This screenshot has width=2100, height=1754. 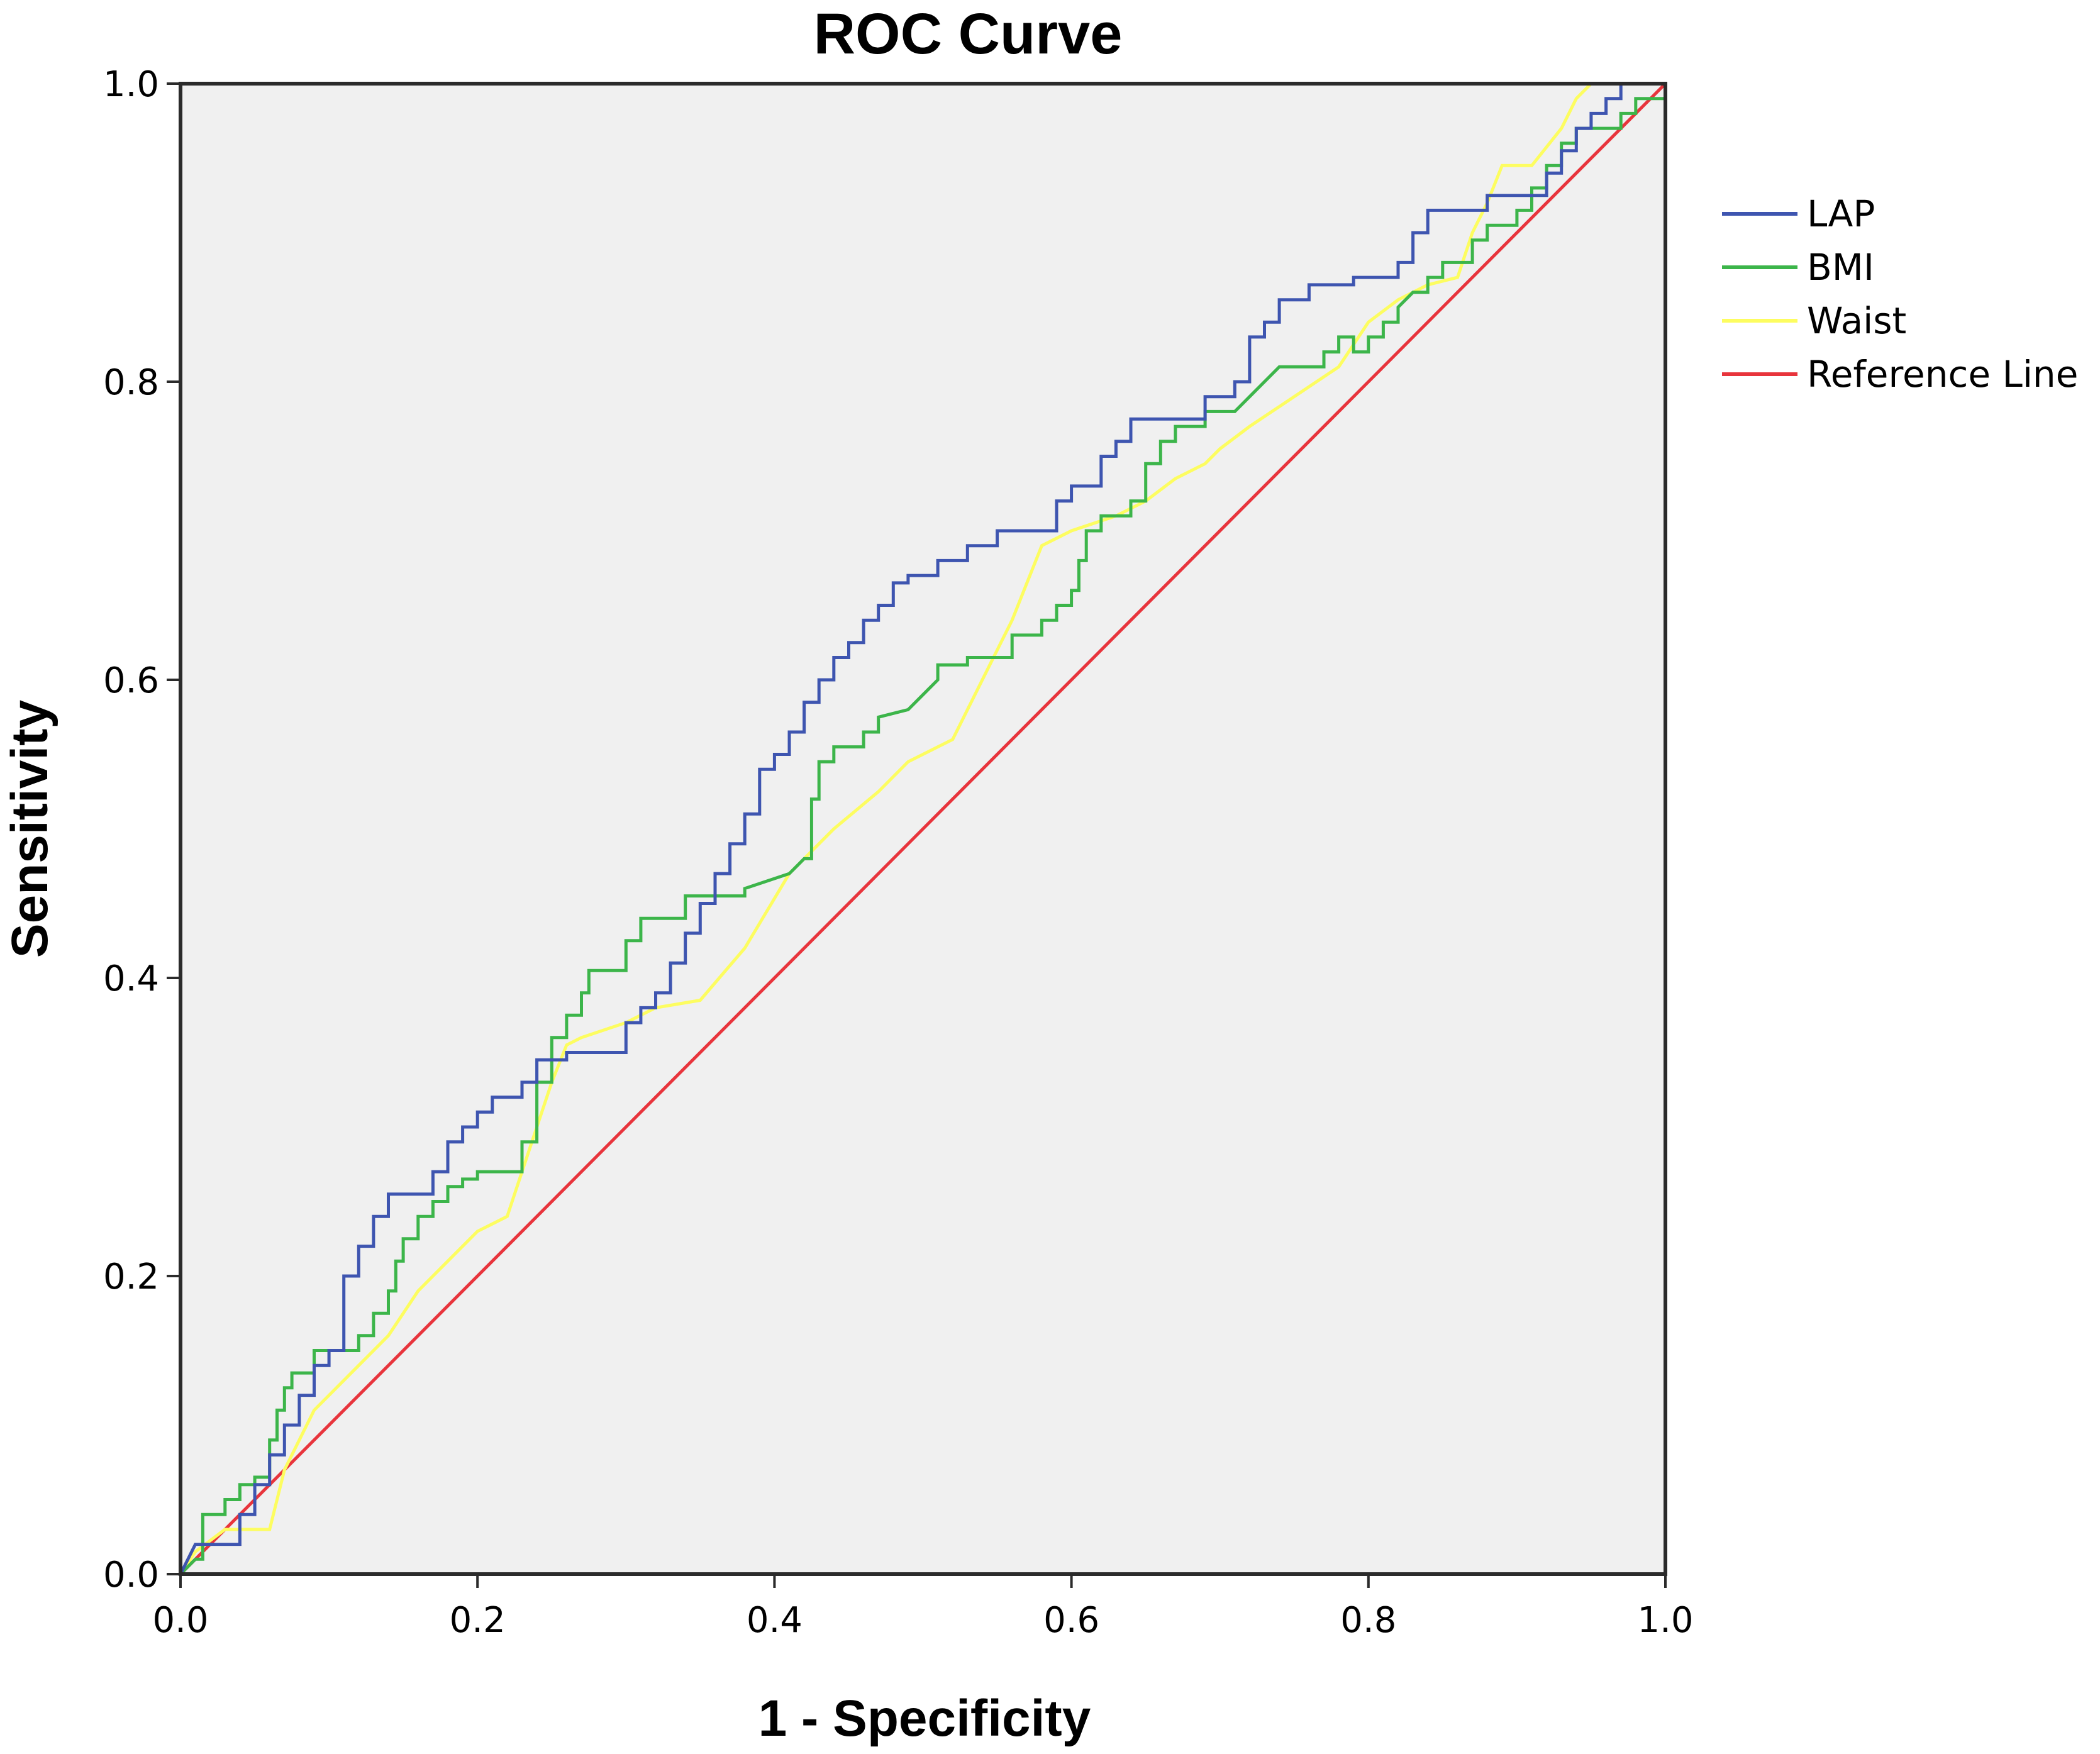 I want to click on y-tick-label: 0.0, so click(x=131, y=1575).